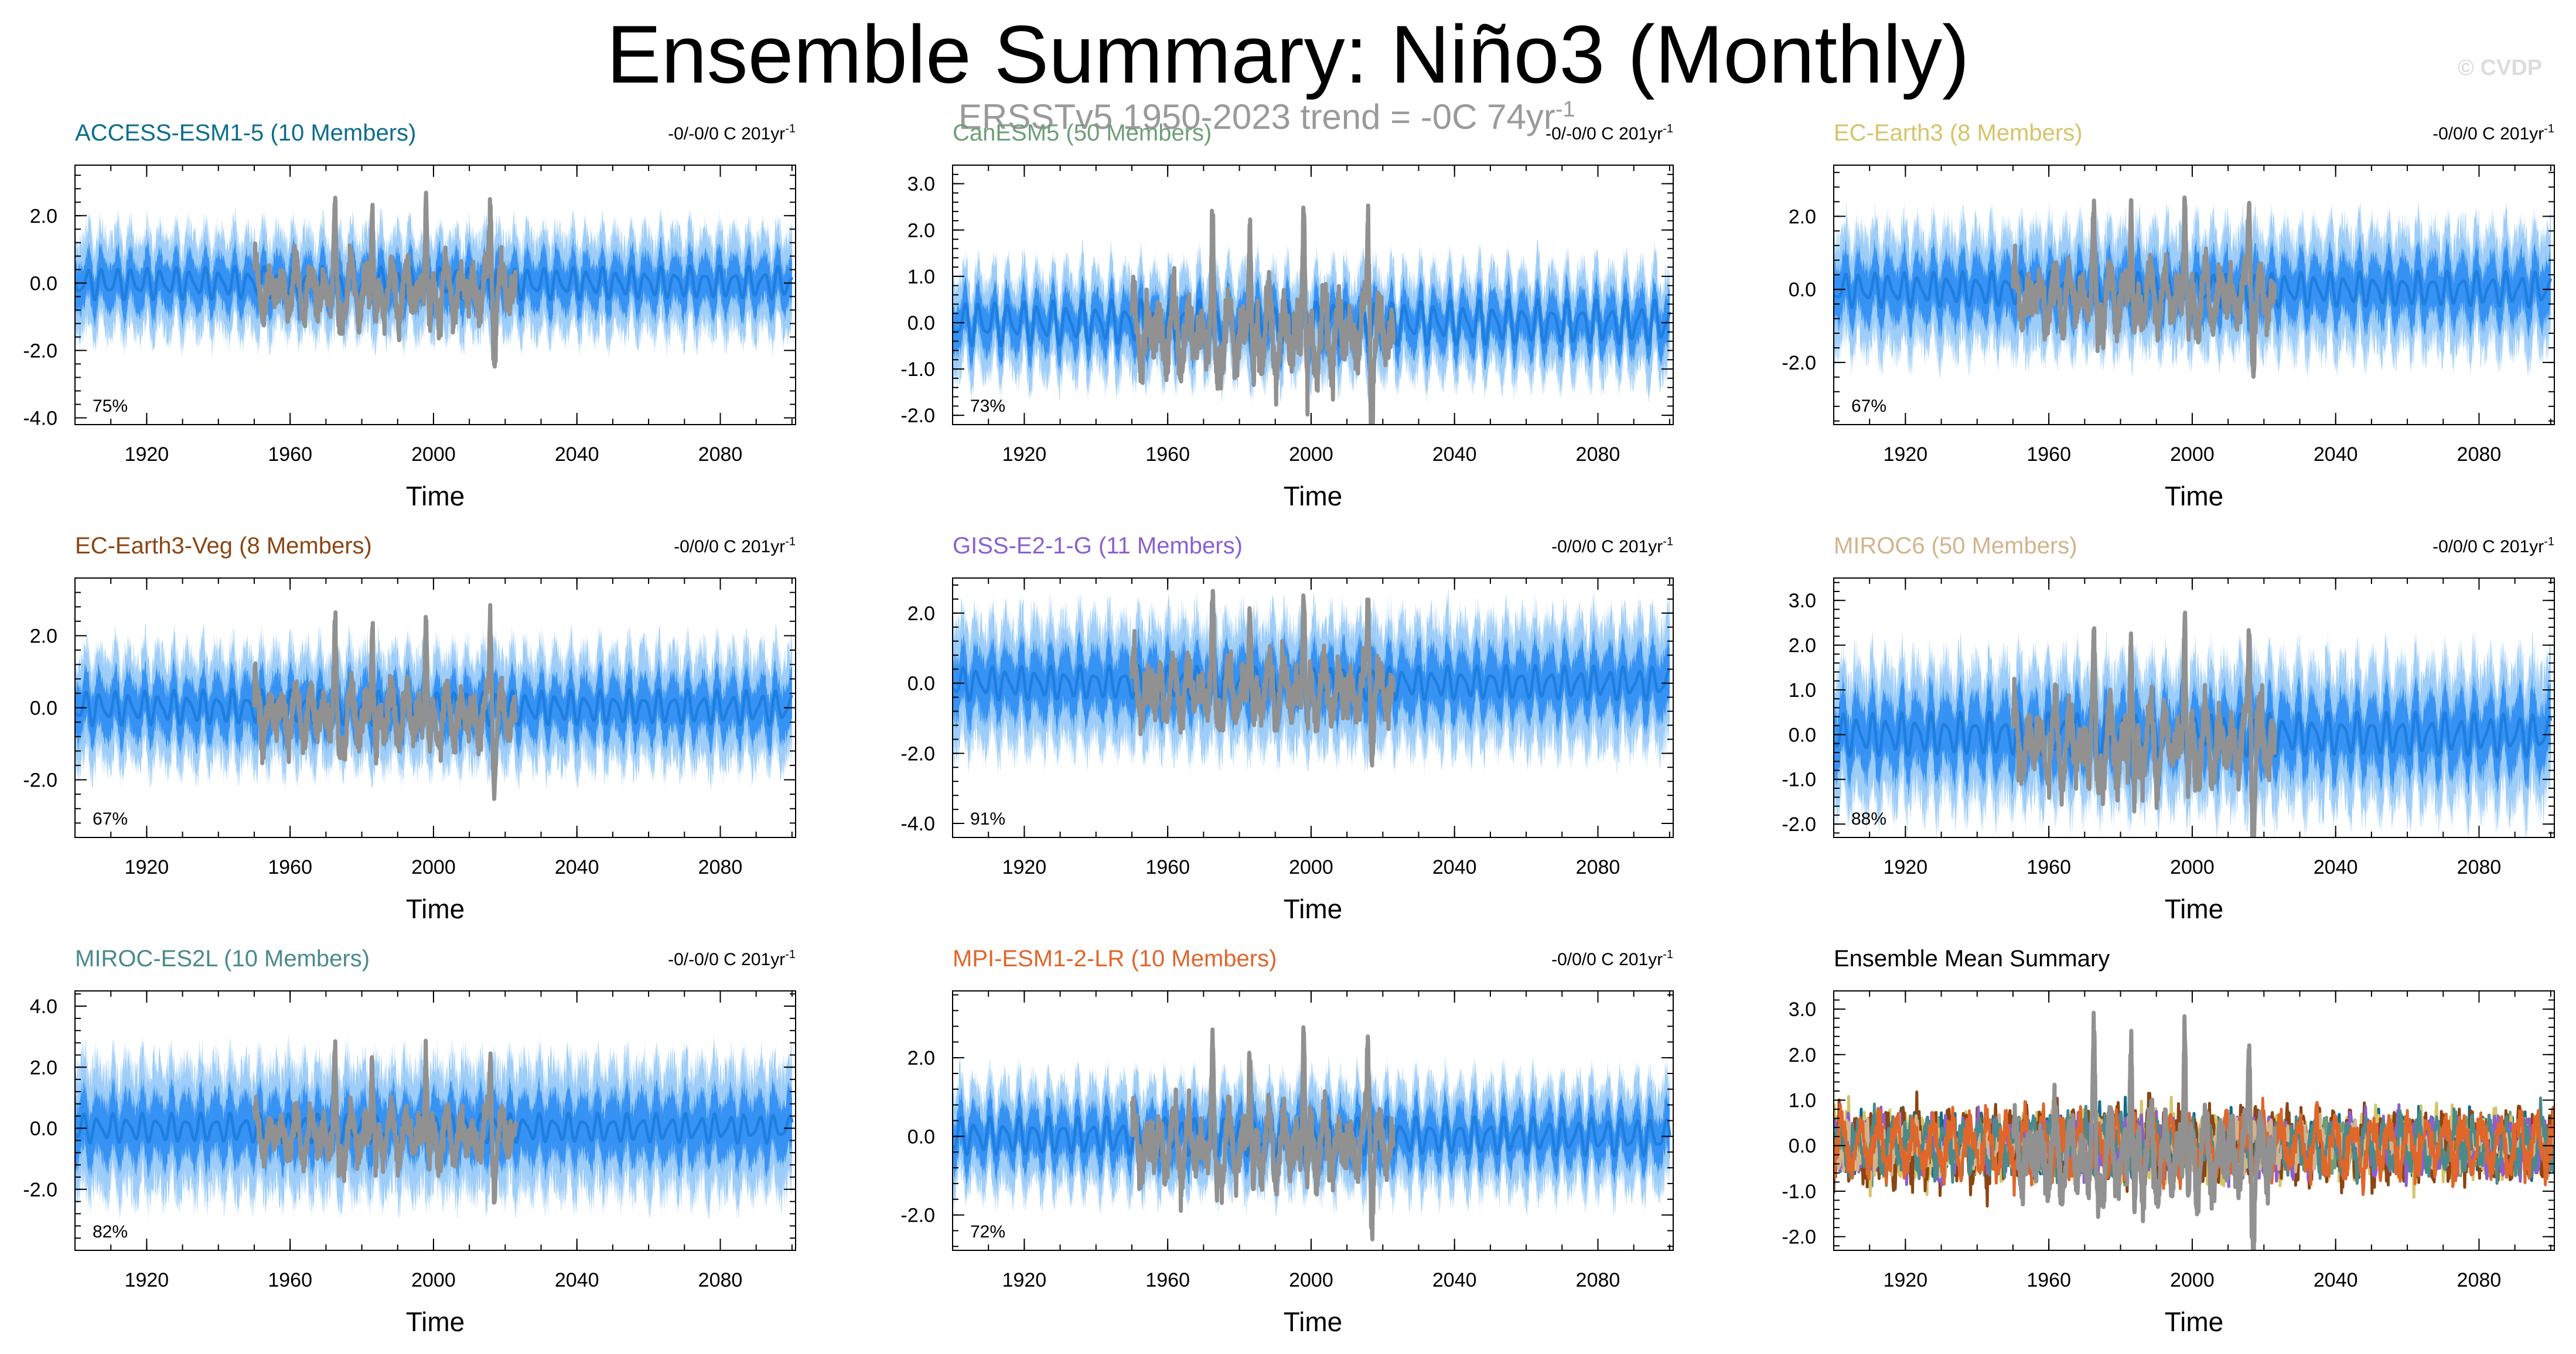  What do you see at coordinates (1115, 959) in the screenshot?
I see `panel-title: MPI-ESM1-2-LR (10 Members)` at bounding box center [1115, 959].